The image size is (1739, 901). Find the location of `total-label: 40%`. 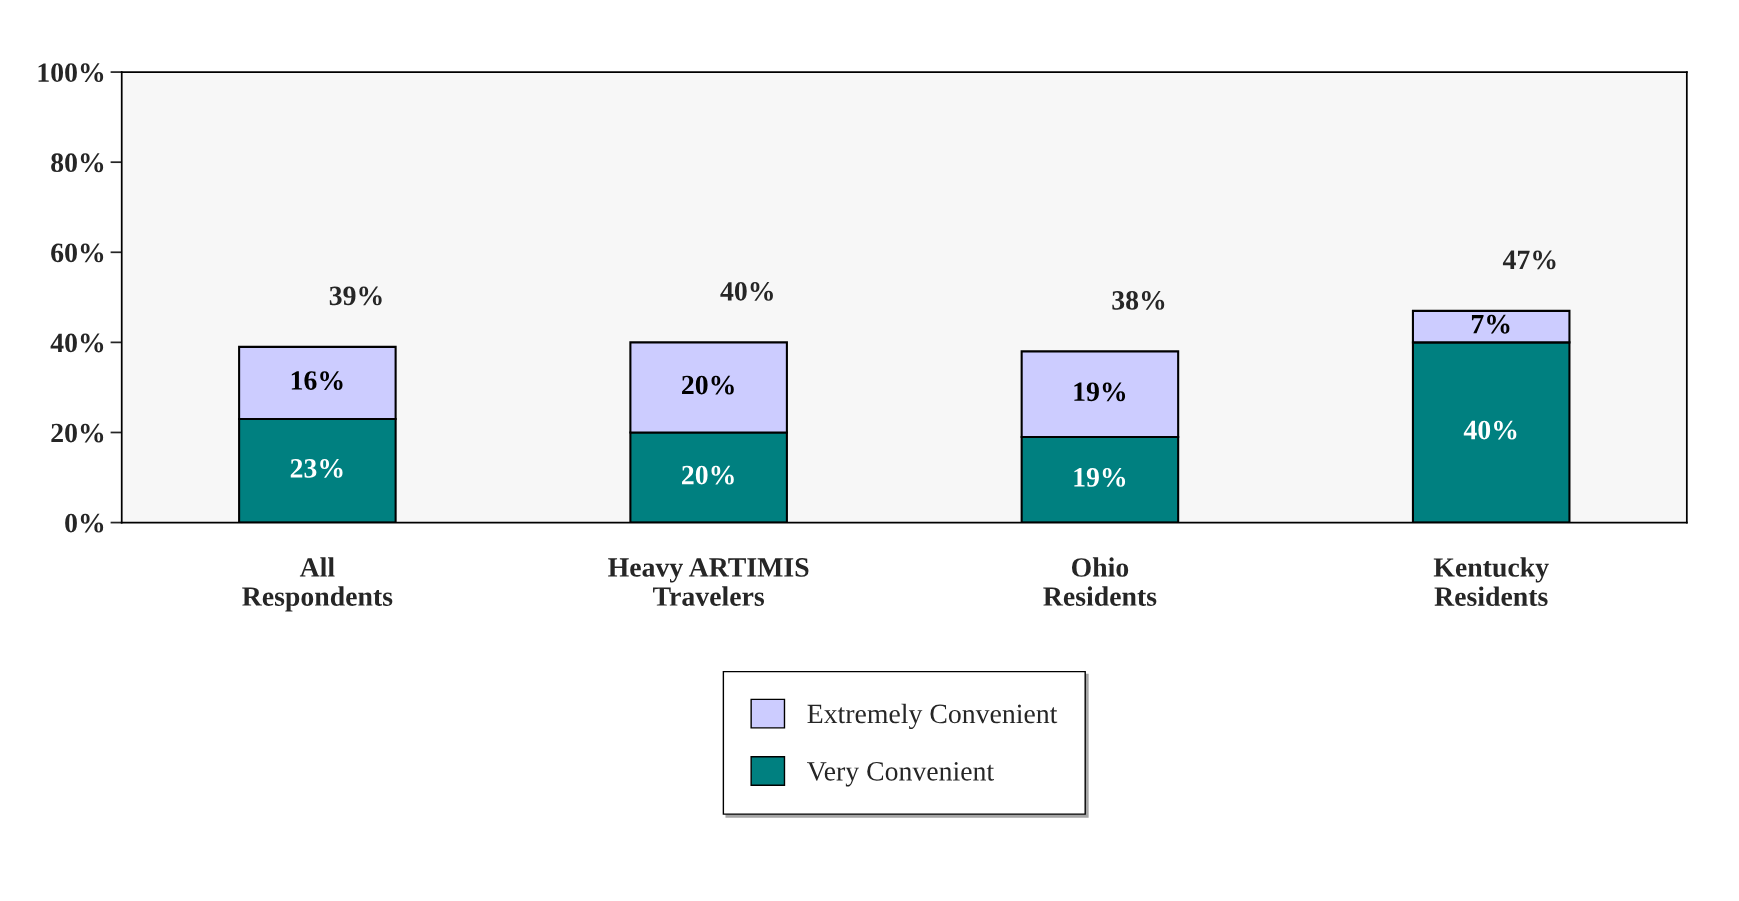

total-label: 40% is located at coordinates (746, 291).